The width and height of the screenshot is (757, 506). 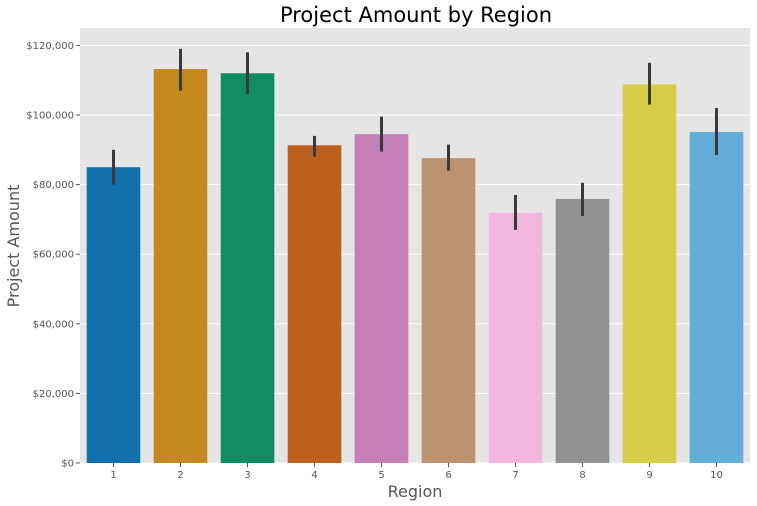 I want to click on y-tick-label: $80,000, so click(x=53, y=185).